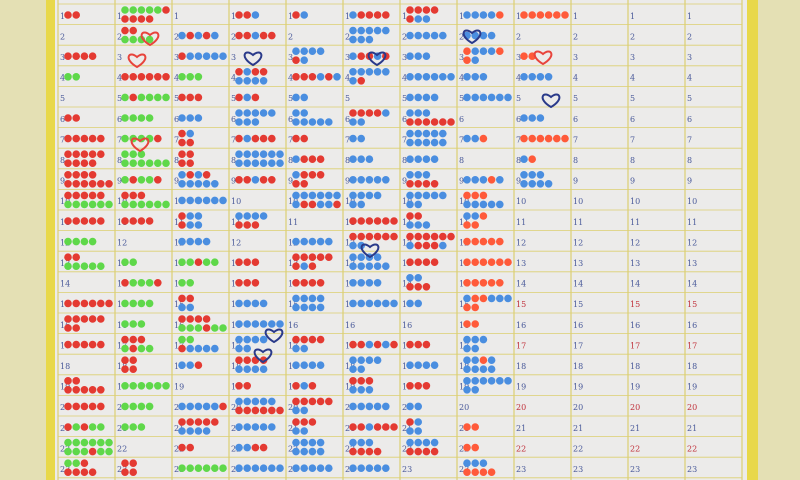 The height and width of the screenshot is (480, 800). I want to click on row-number: 12, so click(578, 242).